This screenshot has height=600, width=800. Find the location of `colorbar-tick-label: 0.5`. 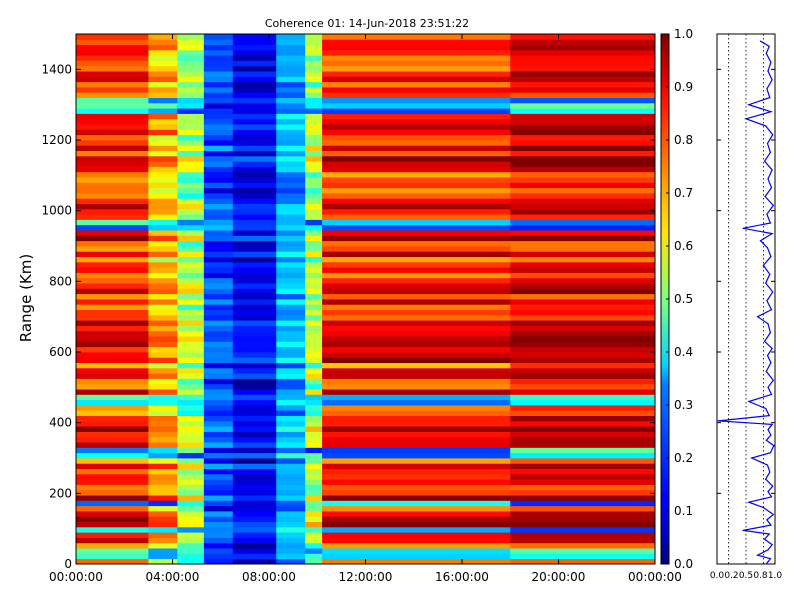

colorbar-tick-label: 0.5 is located at coordinates (683, 299).